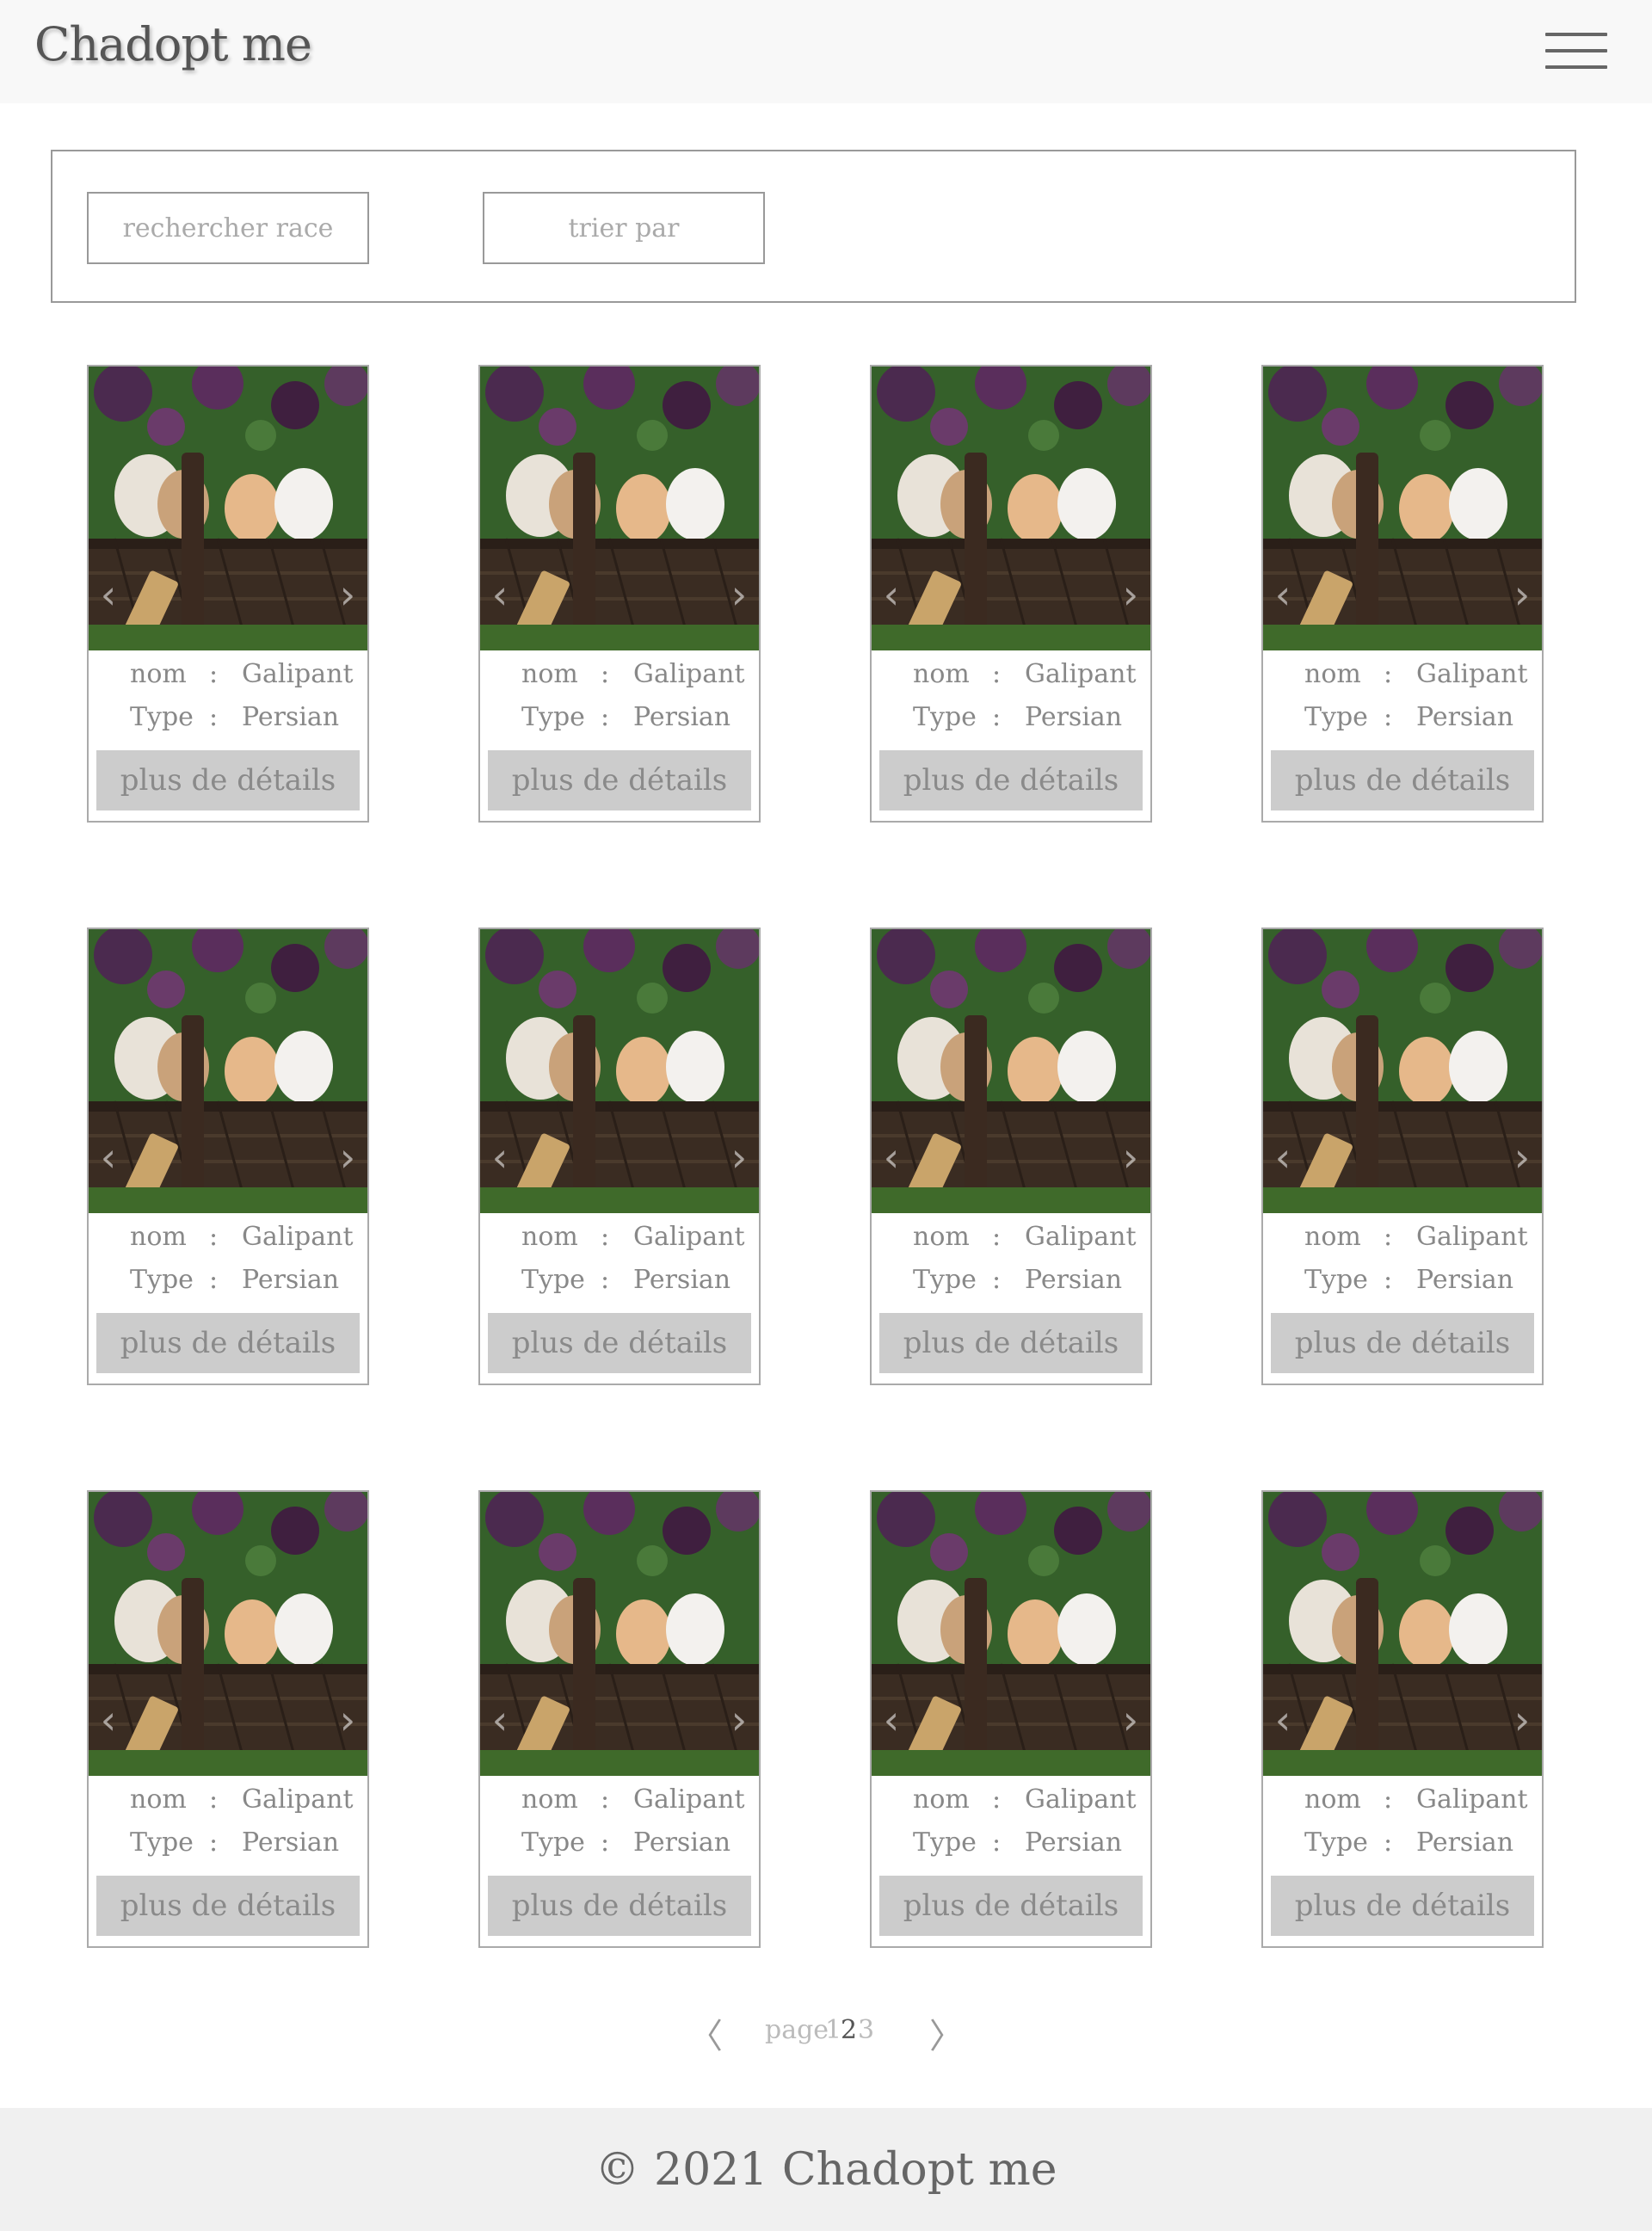  What do you see at coordinates (173, 44) in the screenshot?
I see `brand-logo: Chadopt me` at bounding box center [173, 44].